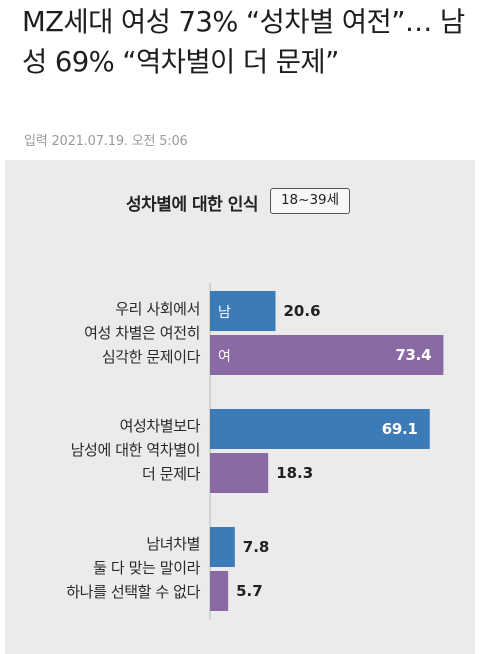  What do you see at coordinates (256, 547) in the screenshot?
I see `bar-value-label: 7.8` at bounding box center [256, 547].